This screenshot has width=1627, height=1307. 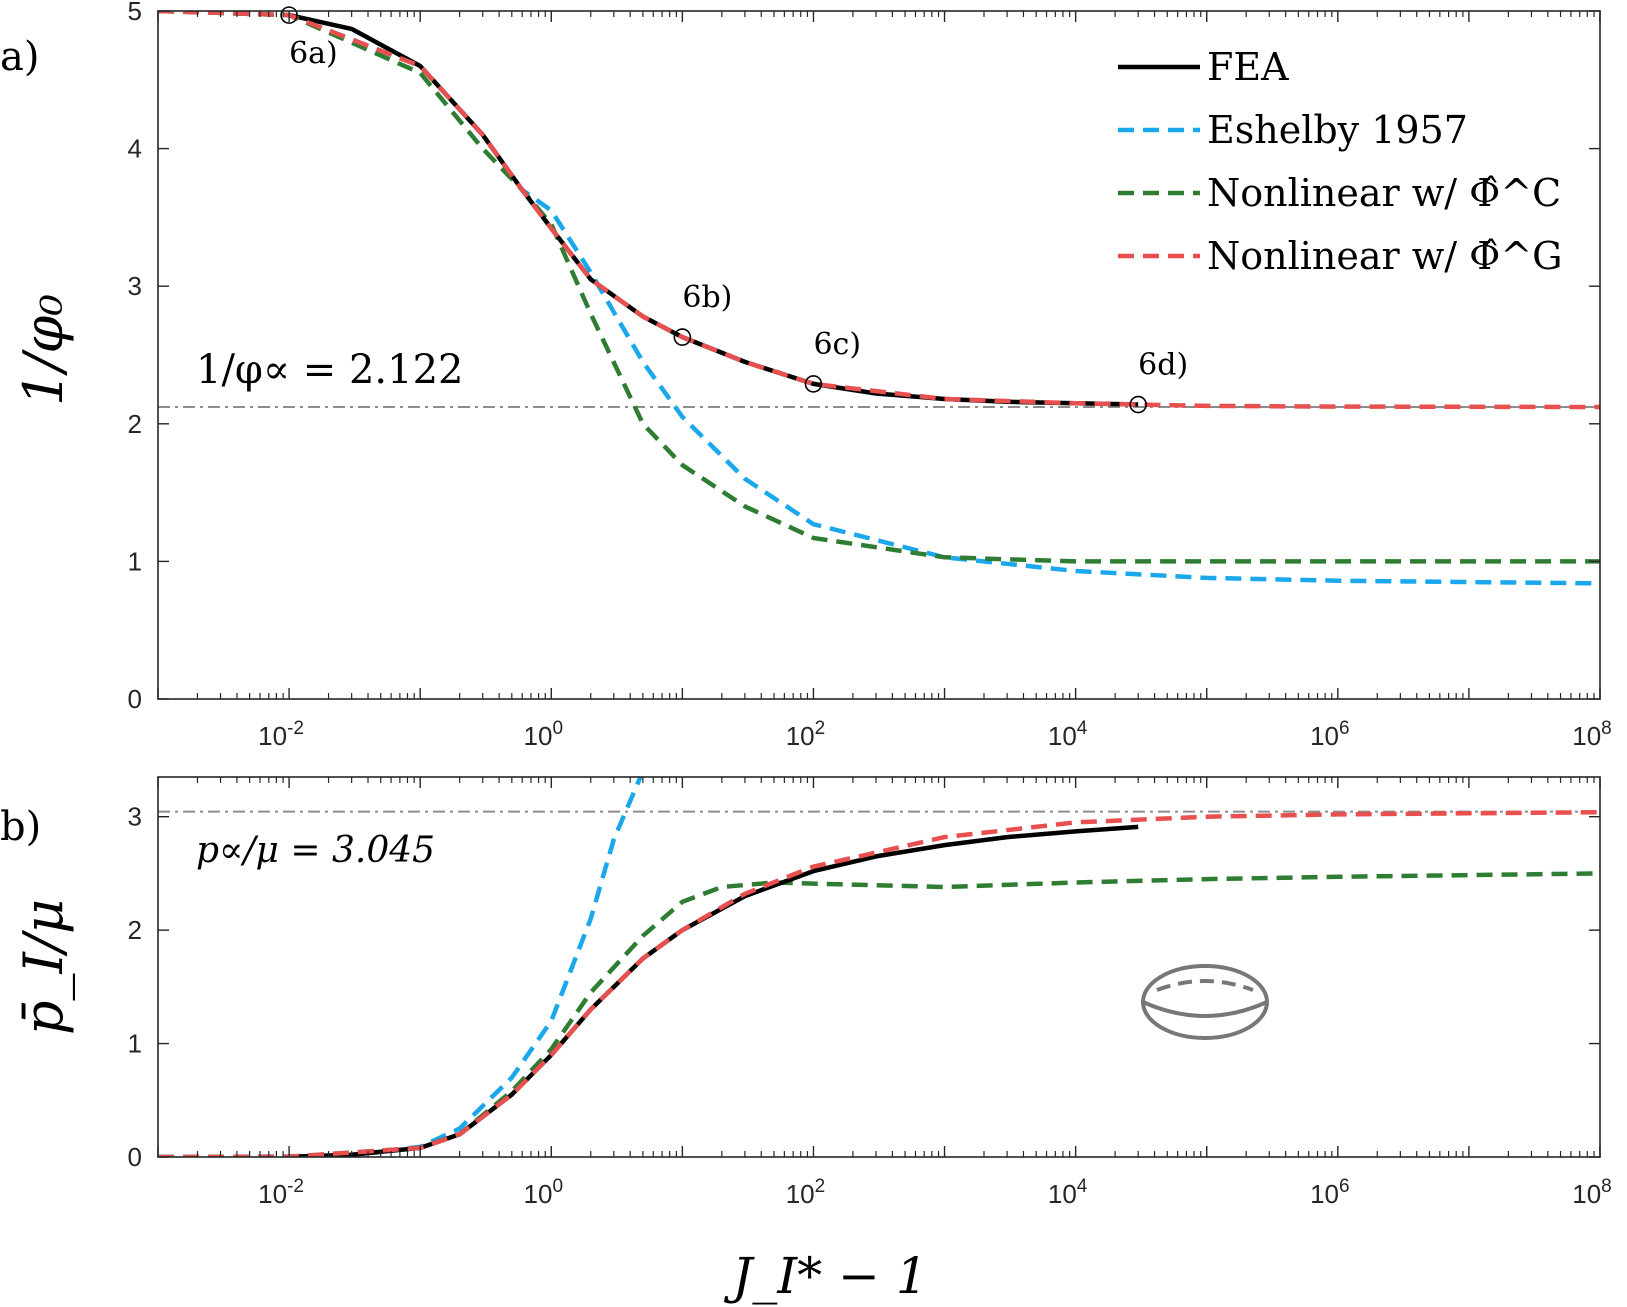 I want to click on panel-label-a: a), so click(x=19, y=57).